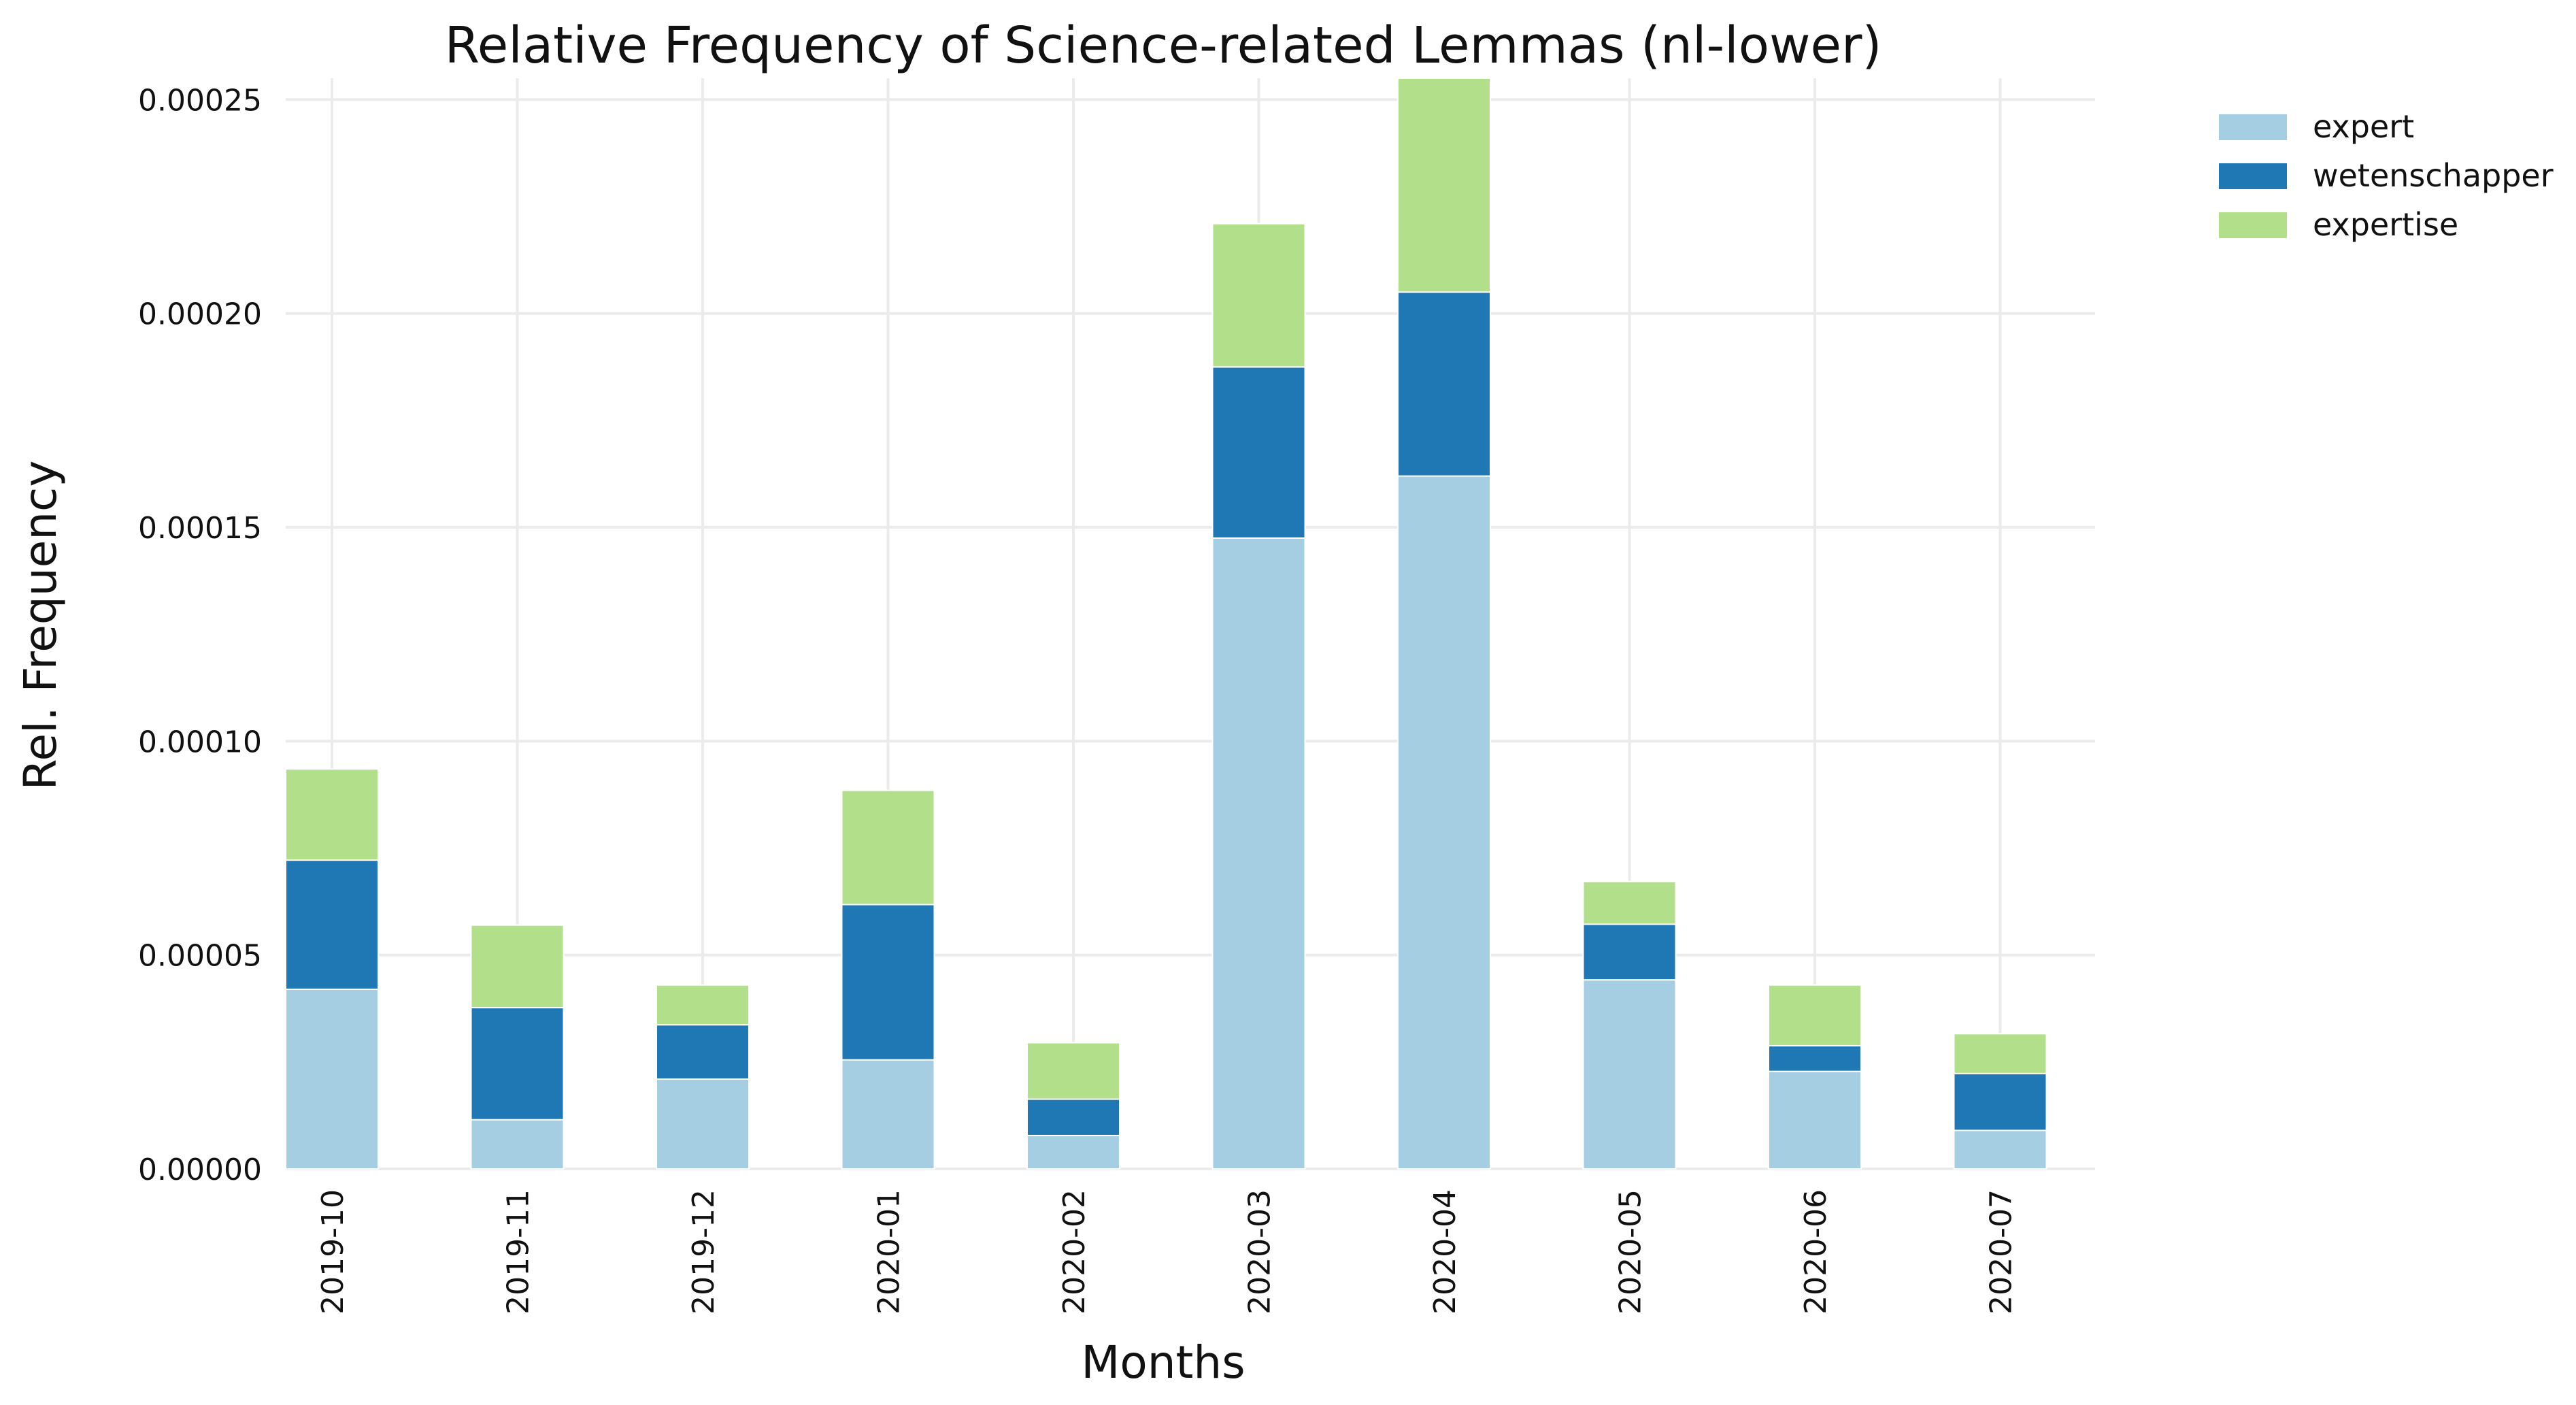 The height and width of the screenshot is (1405, 2576). Describe the element at coordinates (200, 100) in the screenshot. I see `y-tick-label: 0.00025` at that location.